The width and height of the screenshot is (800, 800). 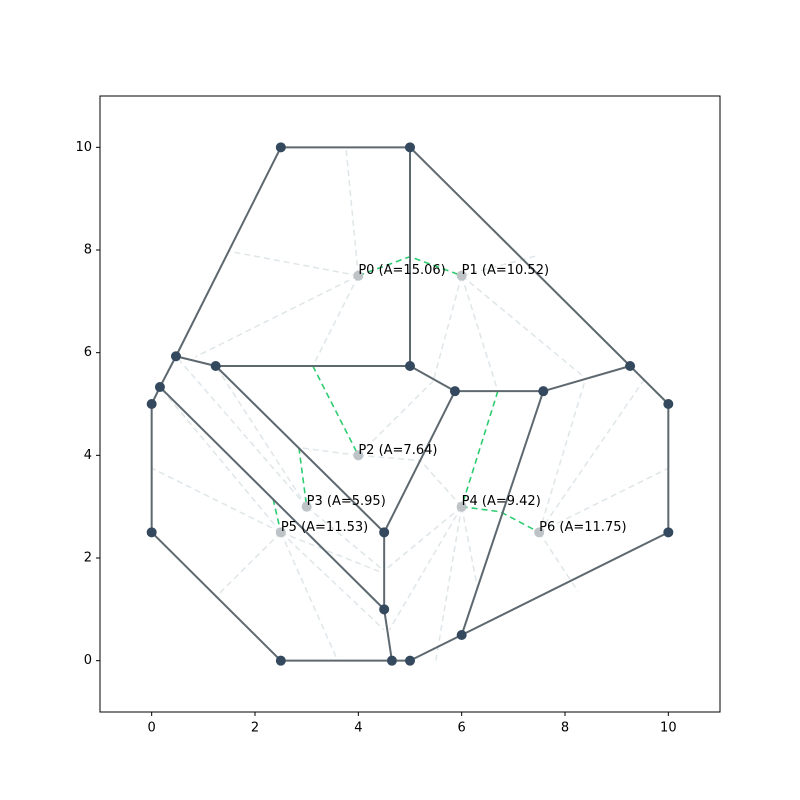 What do you see at coordinates (462, 728) in the screenshot?
I see `x-tick-label: 6` at bounding box center [462, 728].